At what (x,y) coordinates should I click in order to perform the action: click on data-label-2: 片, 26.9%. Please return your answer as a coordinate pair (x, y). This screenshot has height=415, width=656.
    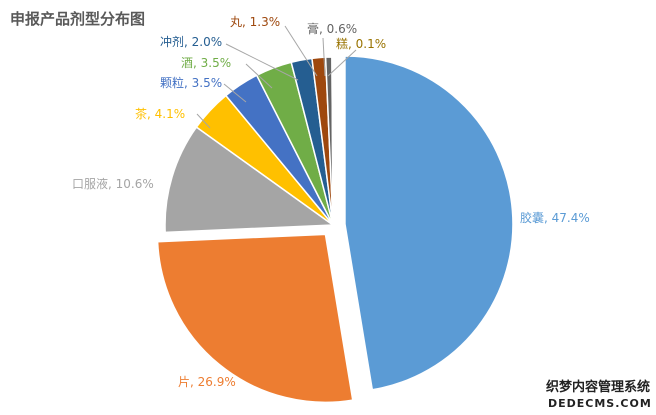
    Looking at the image, I should click on (207, 382).